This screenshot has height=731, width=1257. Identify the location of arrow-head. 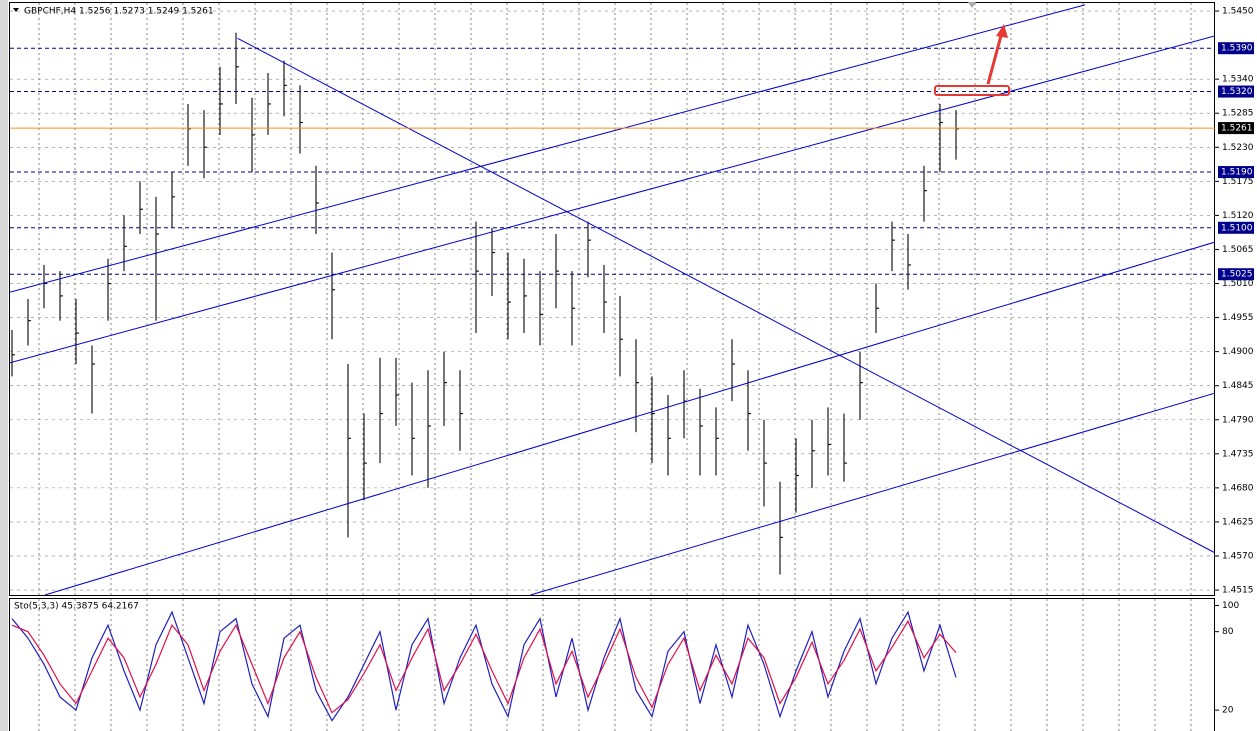
(1002, 31).